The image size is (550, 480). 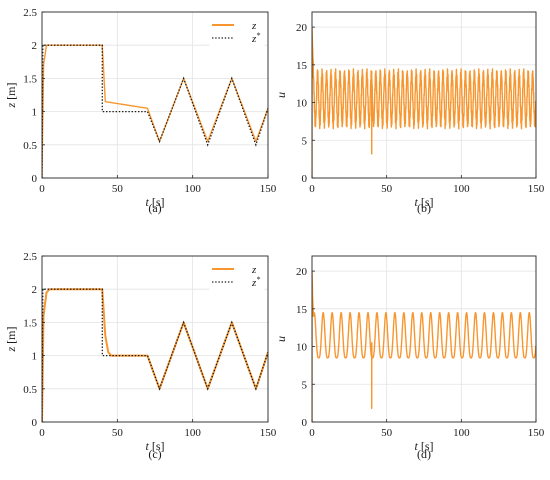 What do you see at coordinates (154, 208) in the screenshot?
I see `panel-caption: (a)` at bounding box center [154, 208].